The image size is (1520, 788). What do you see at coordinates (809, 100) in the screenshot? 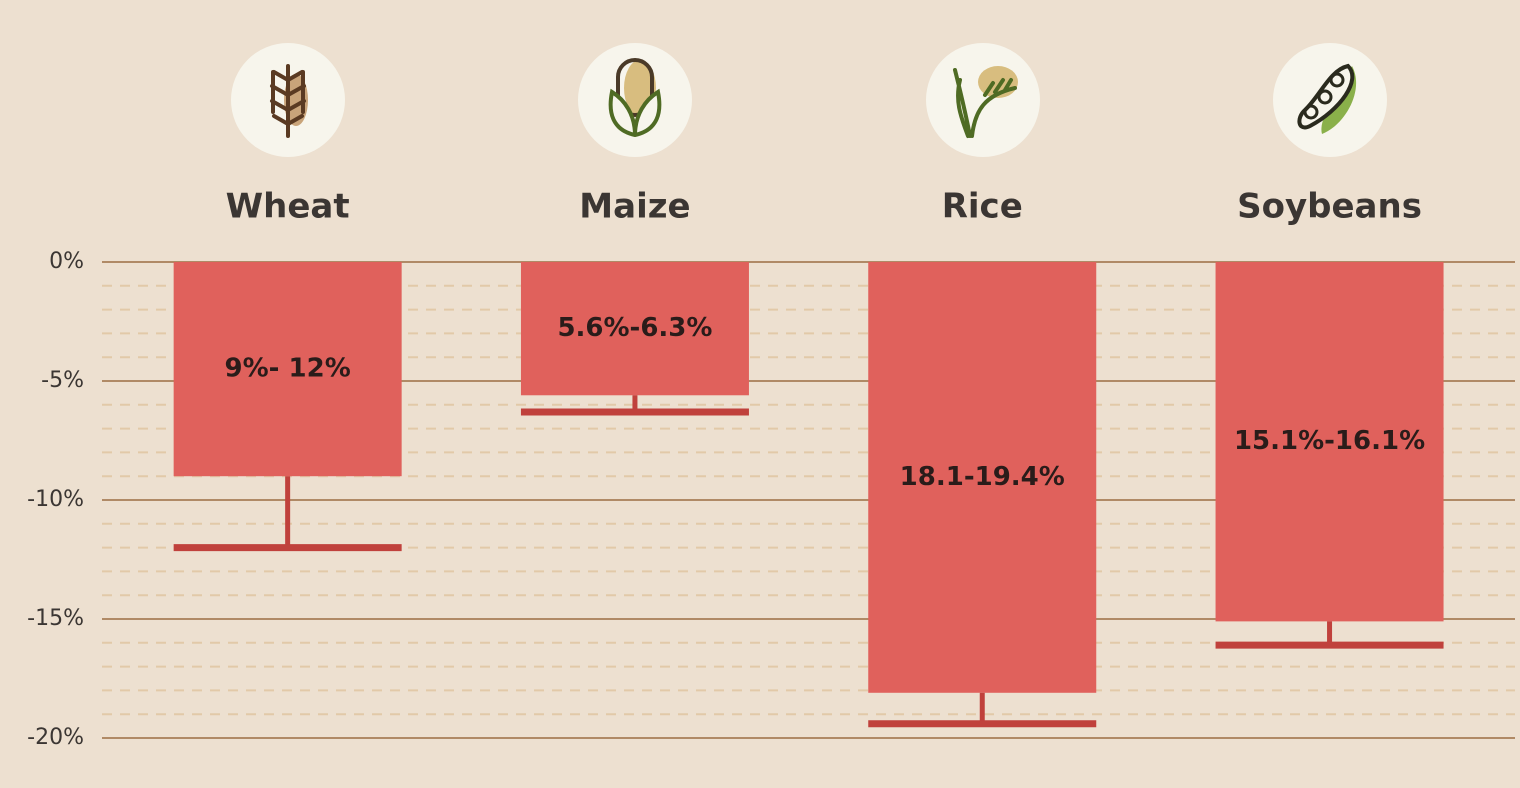
I see `icons` at bounding box center [809, 100].